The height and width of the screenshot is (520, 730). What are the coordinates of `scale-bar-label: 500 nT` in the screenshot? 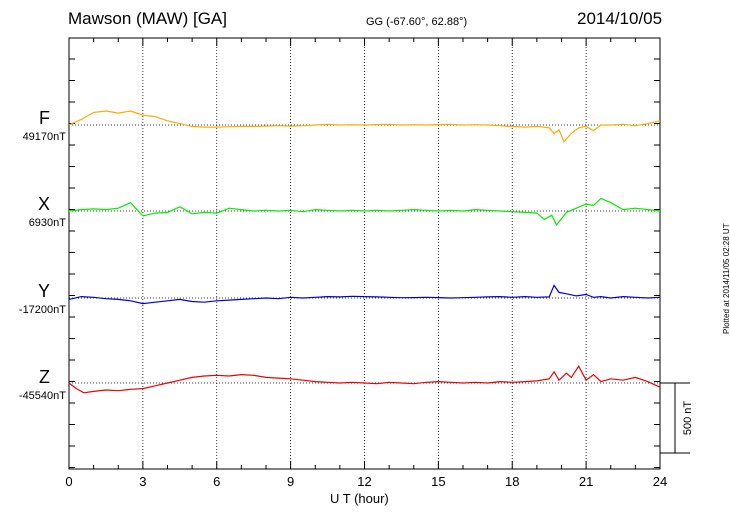 It's located at (688, 418).